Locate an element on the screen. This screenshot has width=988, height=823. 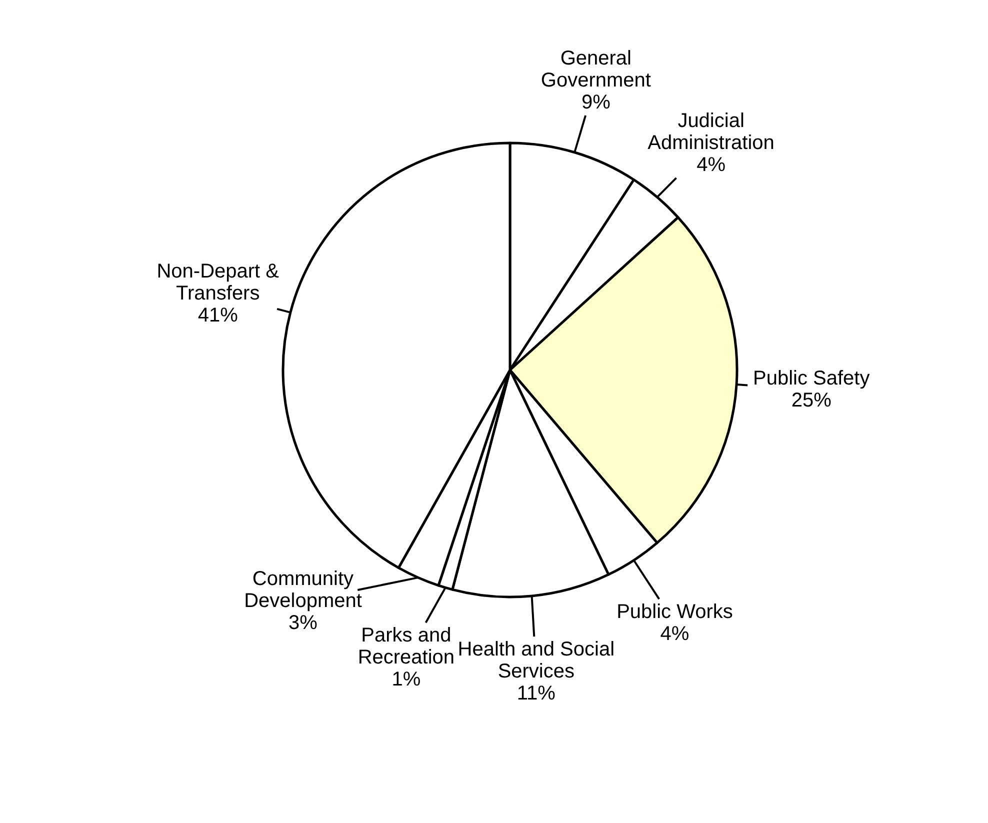
slice-label: Public Safety is located at coordinates (811, 378).